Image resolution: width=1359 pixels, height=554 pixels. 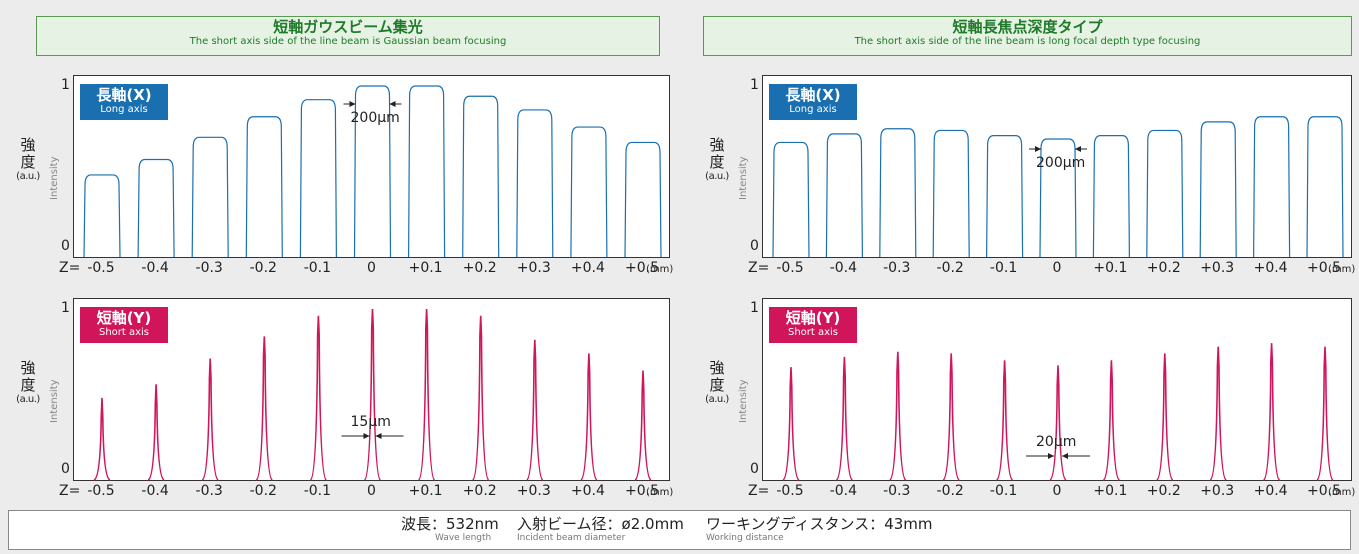 I want to click on left-short-ytick-1: 1, so click(x=65, y=308).